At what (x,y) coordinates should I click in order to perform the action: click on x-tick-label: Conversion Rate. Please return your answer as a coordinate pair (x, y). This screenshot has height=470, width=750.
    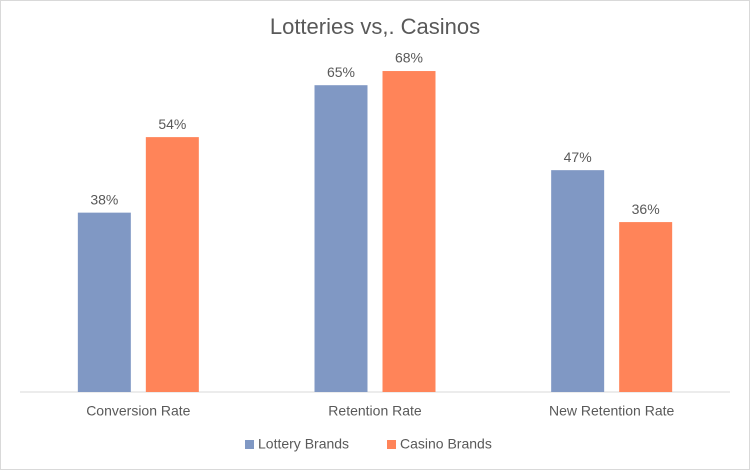
    Looking at the image, I should click on (138, 411).